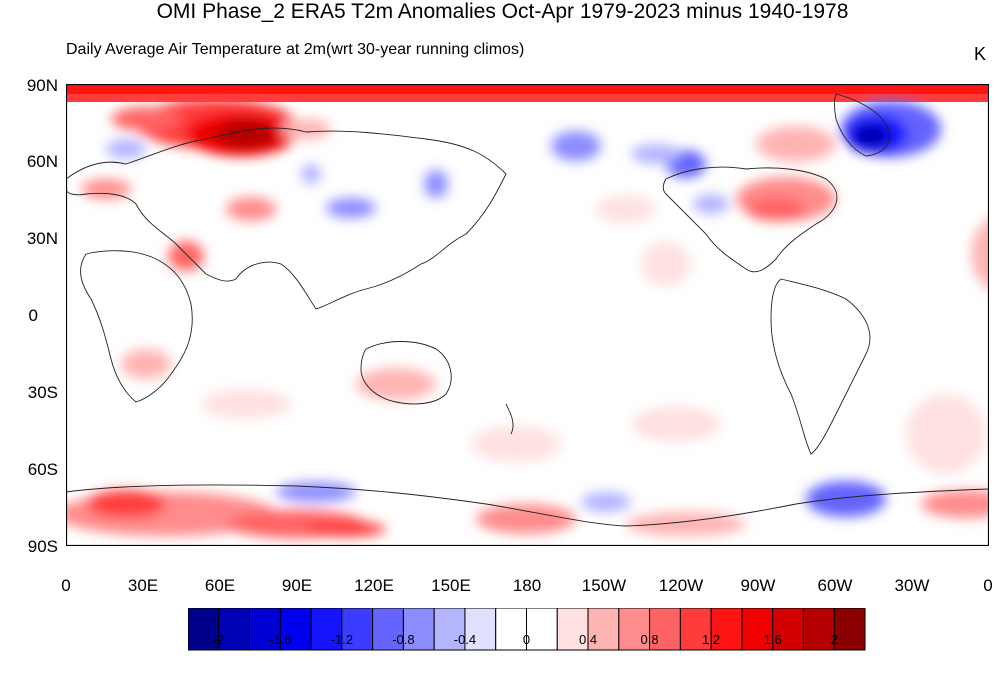 The height and width of the screenshot is (676, 1005). I want to click on lat-label-90s: 90S, so click(42, 546).